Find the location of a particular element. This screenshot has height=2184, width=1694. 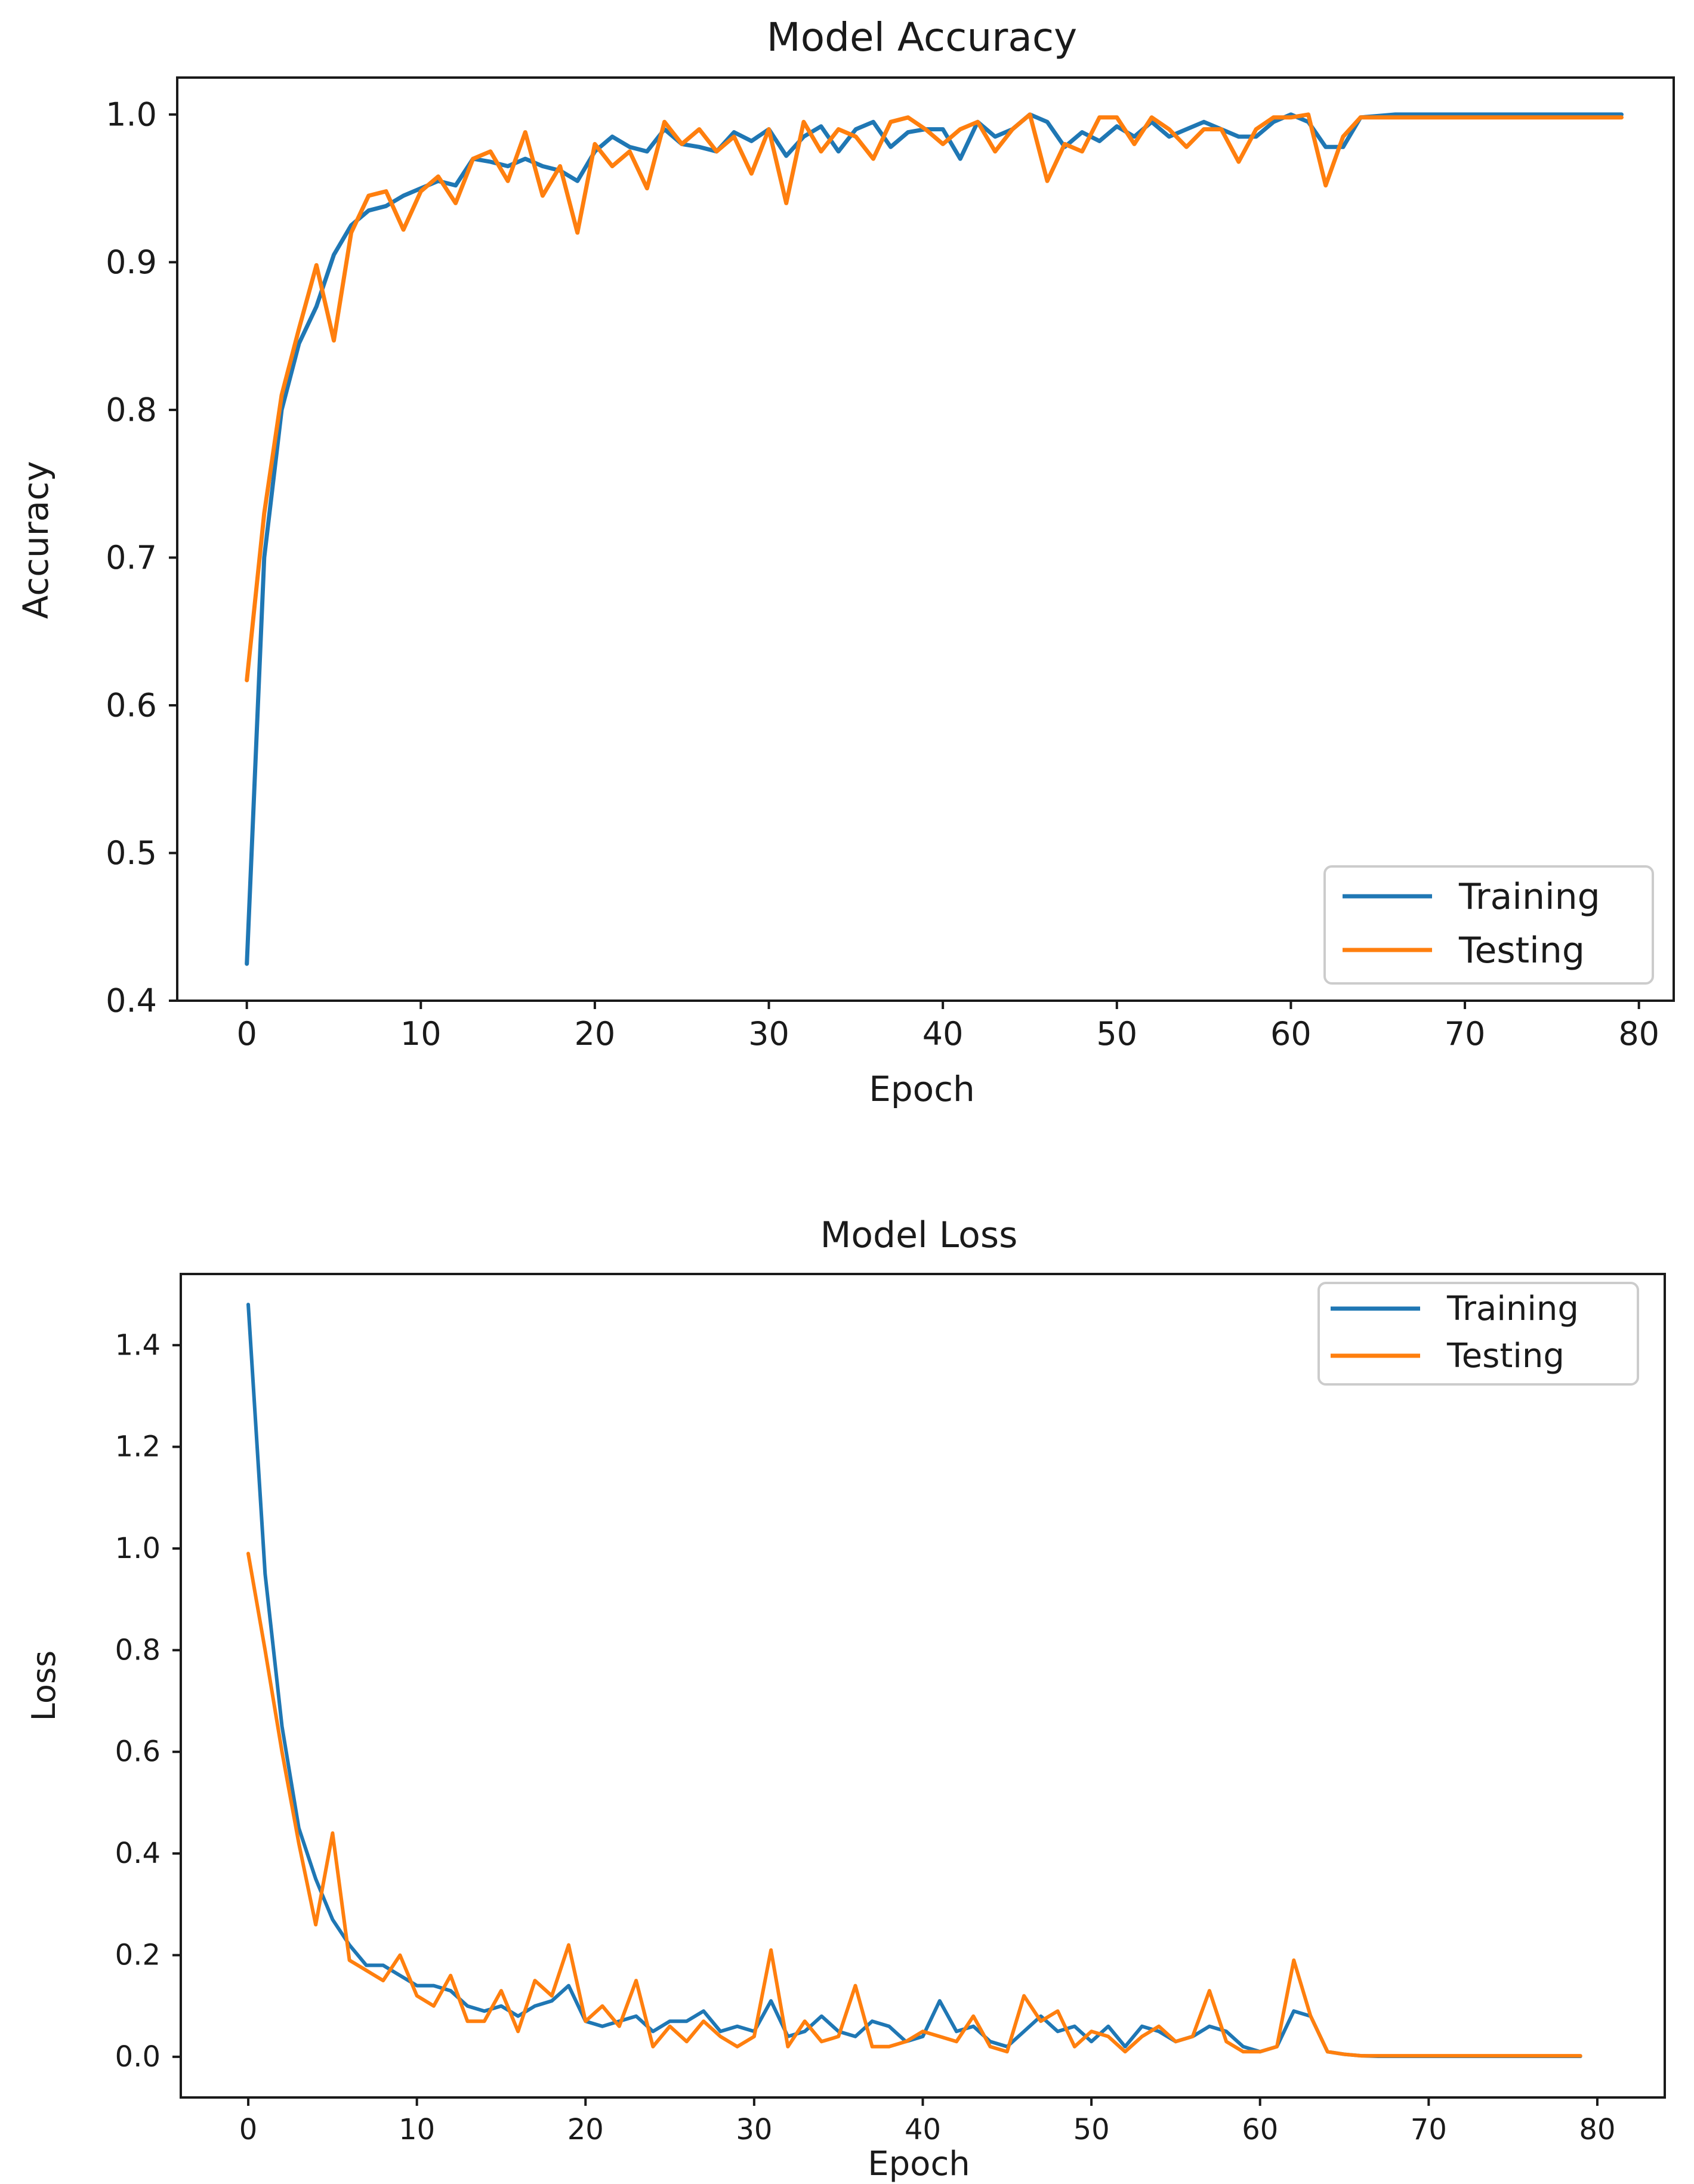

accuracy-y-tick-label: 0.7 is located at coordinates (131, 557).